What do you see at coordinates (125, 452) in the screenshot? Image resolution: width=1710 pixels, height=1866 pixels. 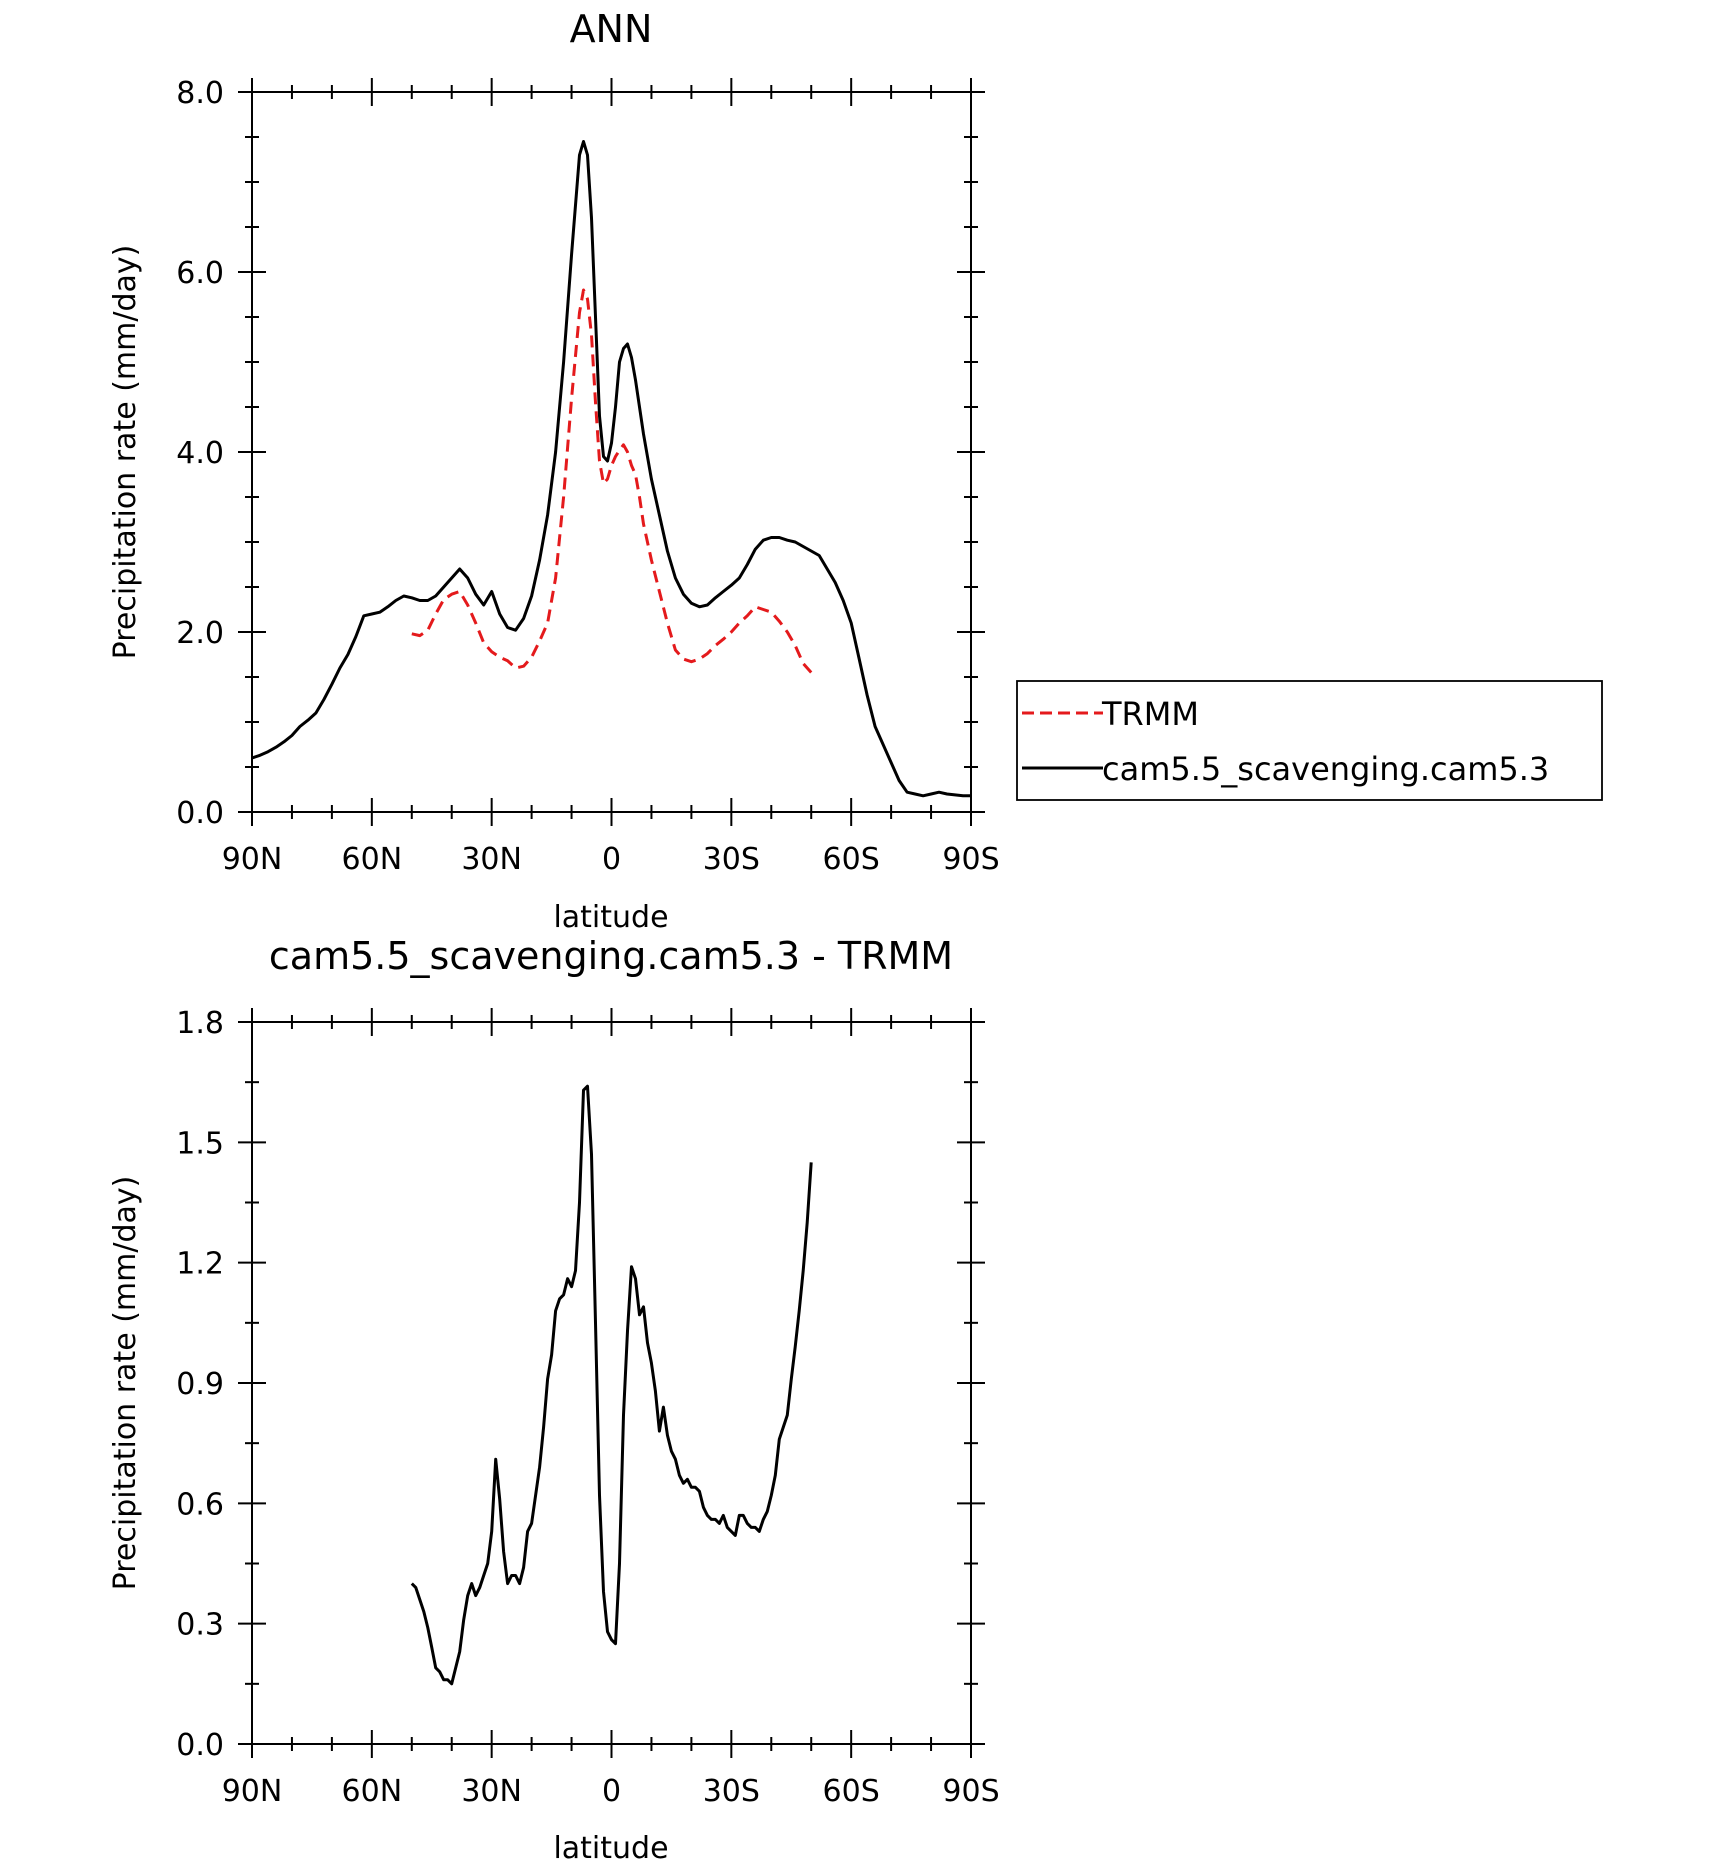 I see `top-y-axis-label: Precipitation rate (mm/day)` at bounding box center [125, 452].